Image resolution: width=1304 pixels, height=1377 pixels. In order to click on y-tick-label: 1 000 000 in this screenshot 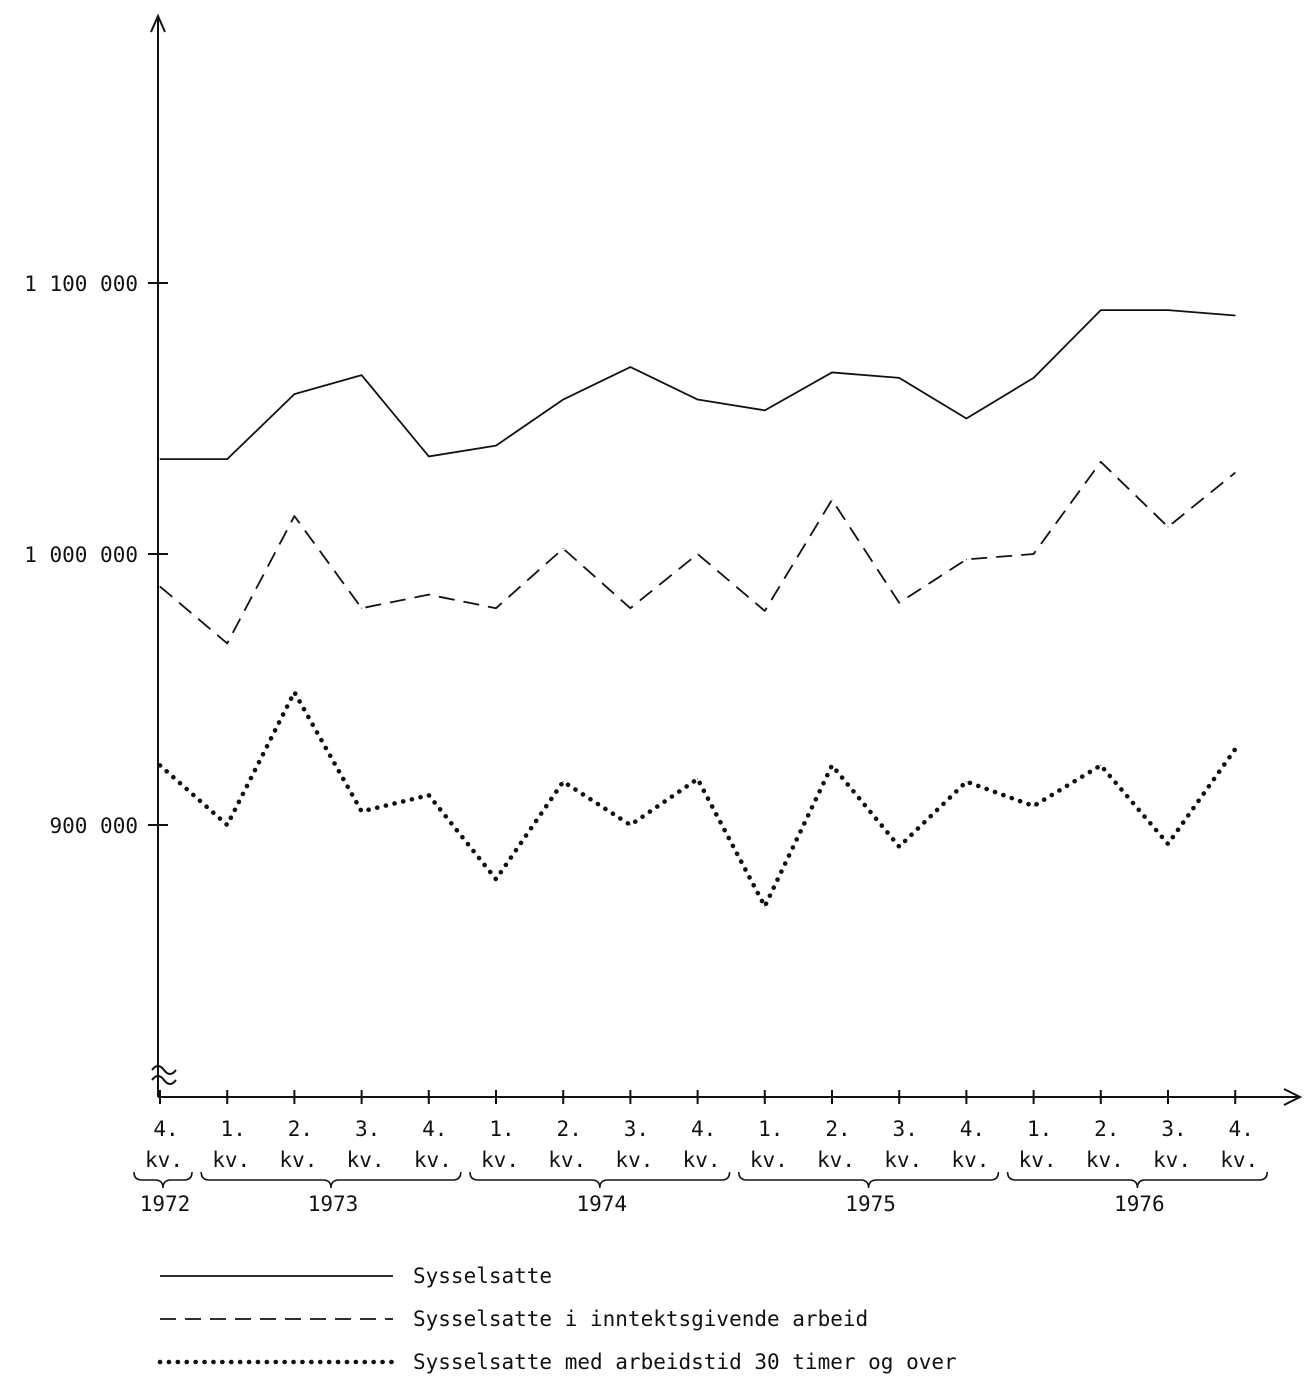, I will do `click(81, 555)`.